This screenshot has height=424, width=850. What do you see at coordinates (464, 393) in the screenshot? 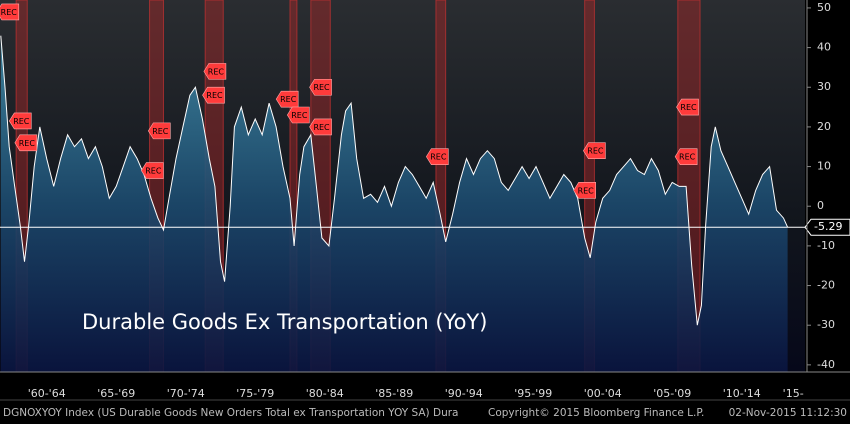
I see `x-tick-label: '90-'94` at bounding box center [464, 393].